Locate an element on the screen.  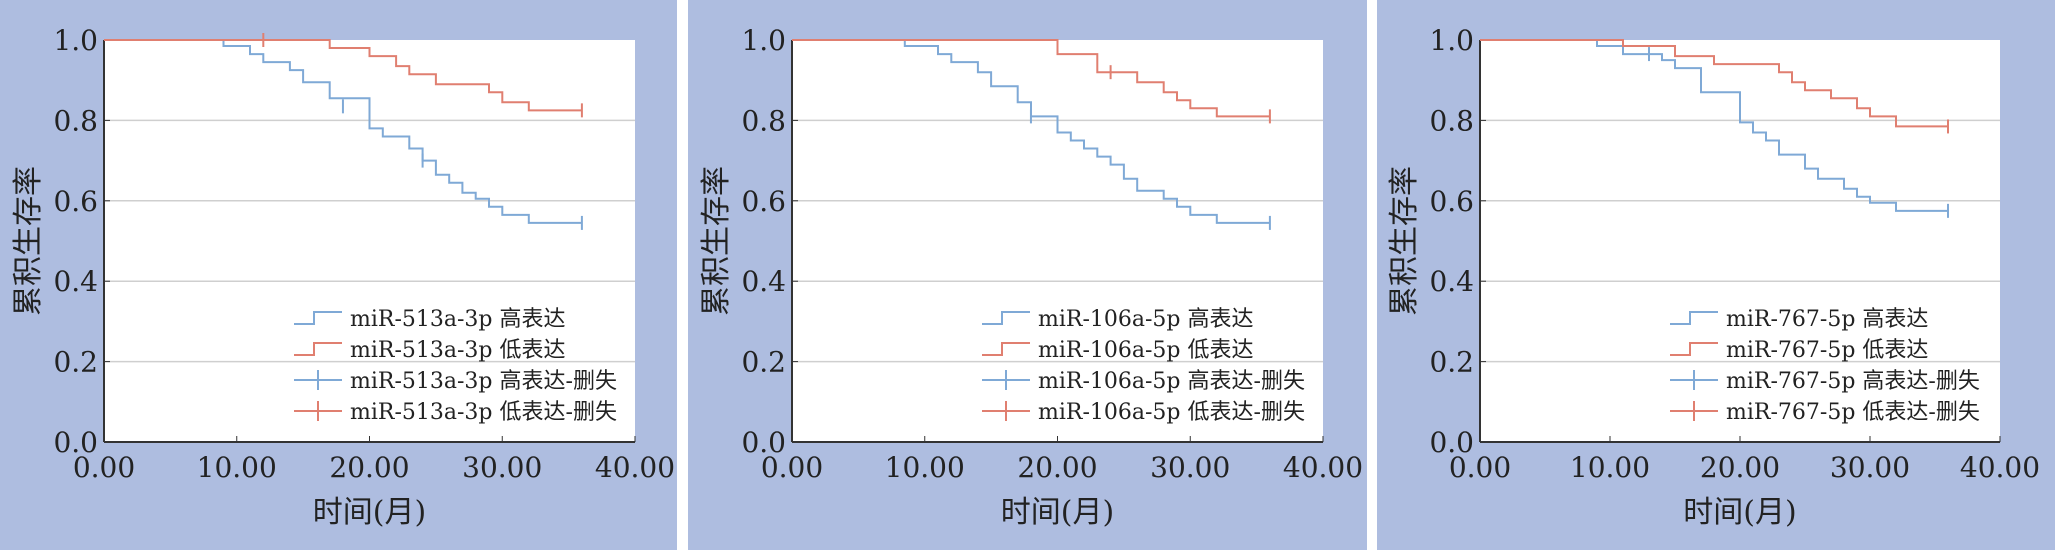
chart2-x-axis-title: 时间(月) is located at coordinates (1057, 512).